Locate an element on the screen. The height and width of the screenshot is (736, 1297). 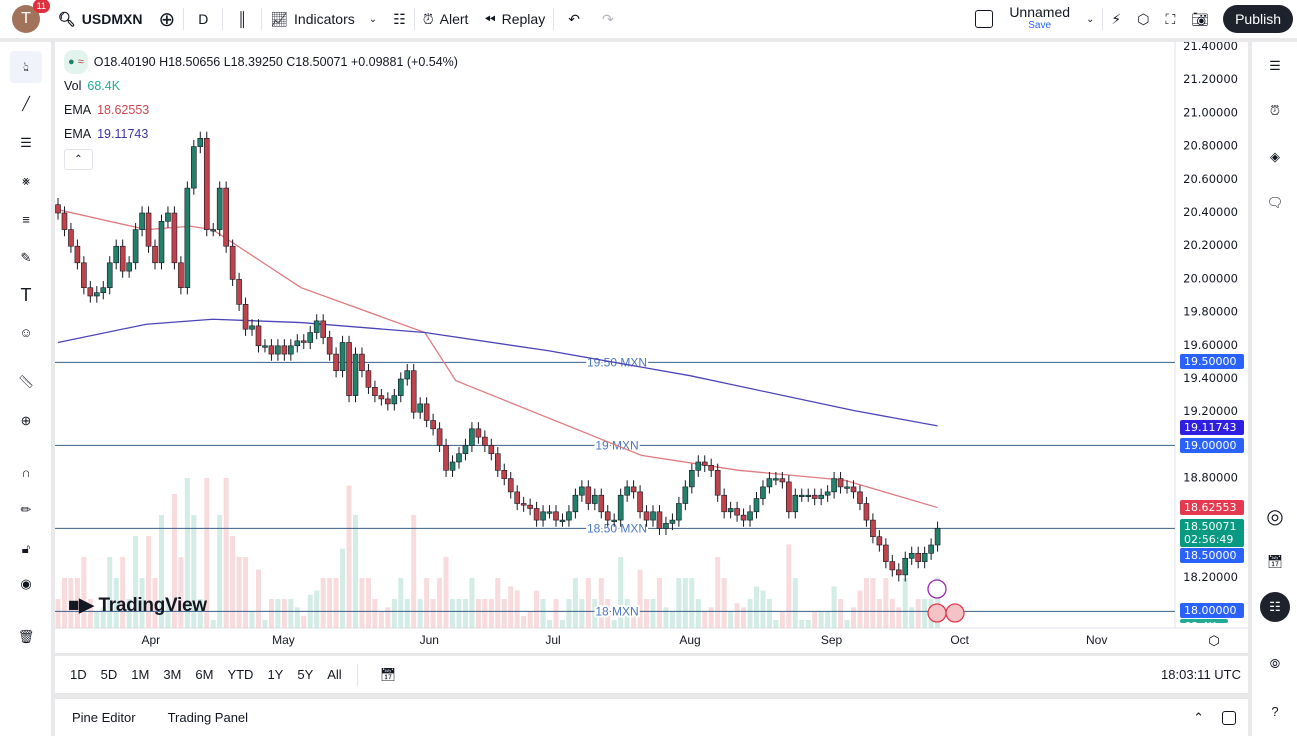
magnet-tool: ∩ is located at coordinates (26, 472).